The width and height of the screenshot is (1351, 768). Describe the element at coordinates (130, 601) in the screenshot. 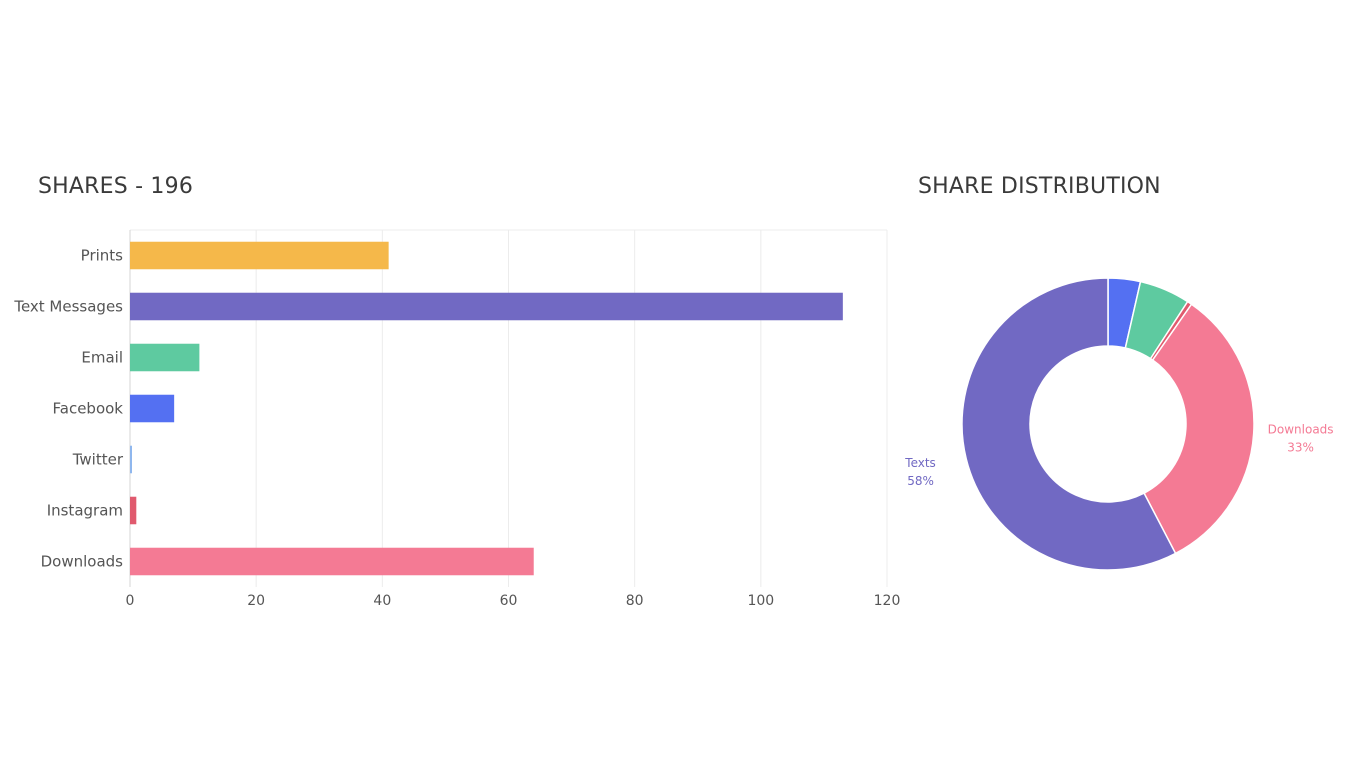

I see `x-tick-label: 0` at that location.